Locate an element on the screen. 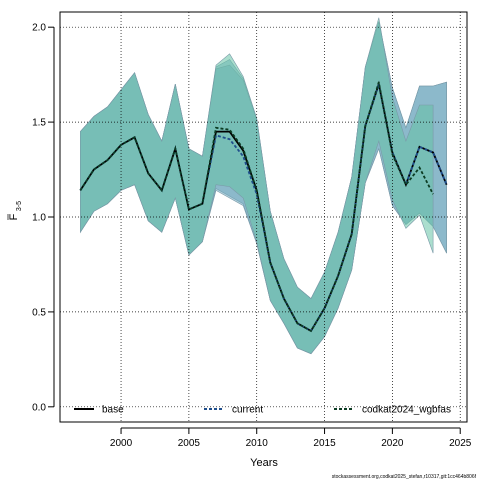  x-axis: 2000 2005 2010 2015 2020 2025 is located at coordinates (291, 438).